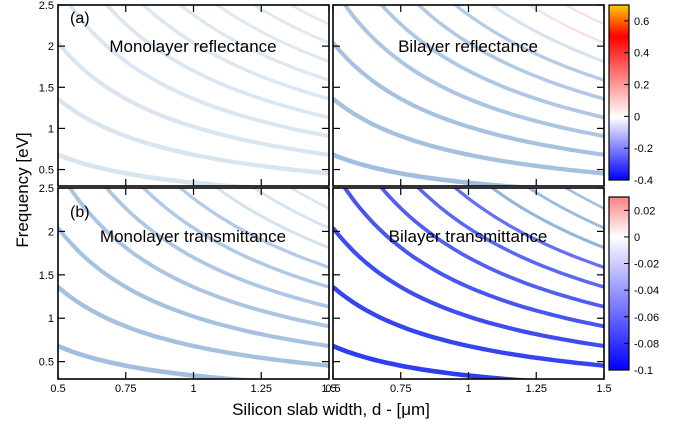 This screenshot has height=425, width=696. What do you see at coordinates (192, 46) in the screenshot?
I see `panel-title-monolayer-reflectance: Monolayer reflectance` at bounding box center [192, 46].